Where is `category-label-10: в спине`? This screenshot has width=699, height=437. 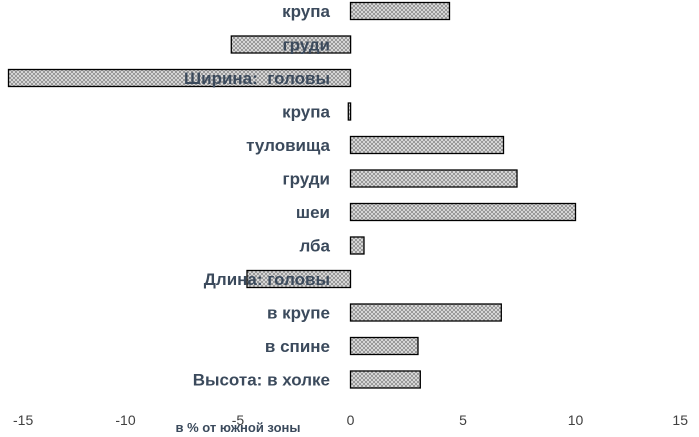
category-label-10: в спине is located at coordinates (297, 346).